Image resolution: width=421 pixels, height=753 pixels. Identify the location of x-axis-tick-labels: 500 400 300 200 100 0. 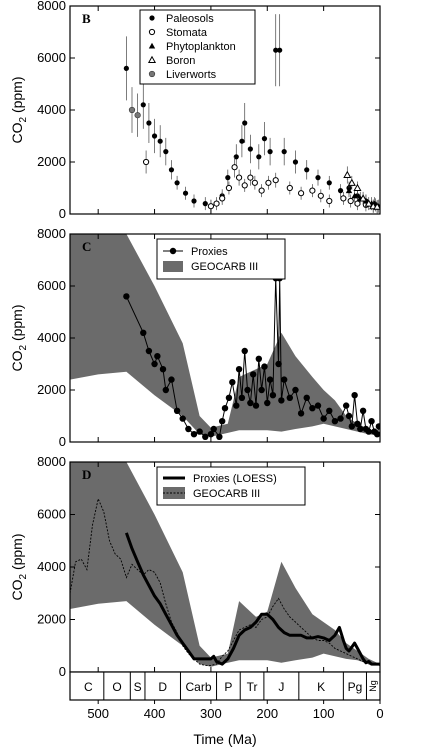
(235, 710).